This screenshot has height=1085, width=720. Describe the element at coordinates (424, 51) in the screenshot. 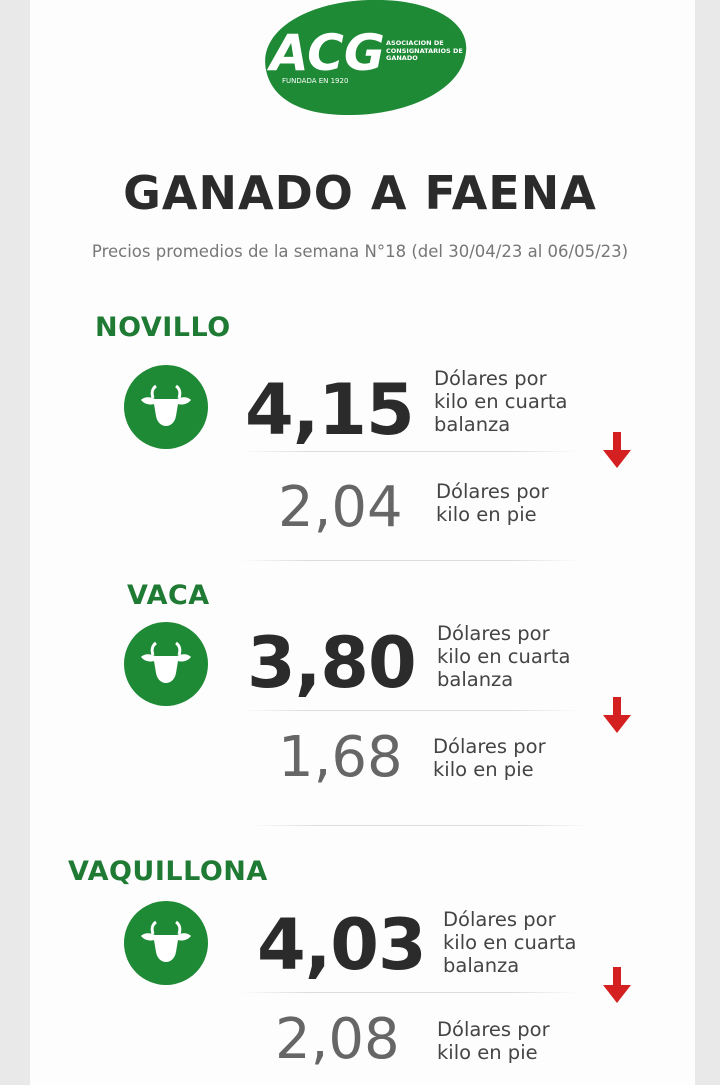

I see `logo-name: ASOCIACIÓN DE CONSIGNATARIOS DE GANADO` at that location.